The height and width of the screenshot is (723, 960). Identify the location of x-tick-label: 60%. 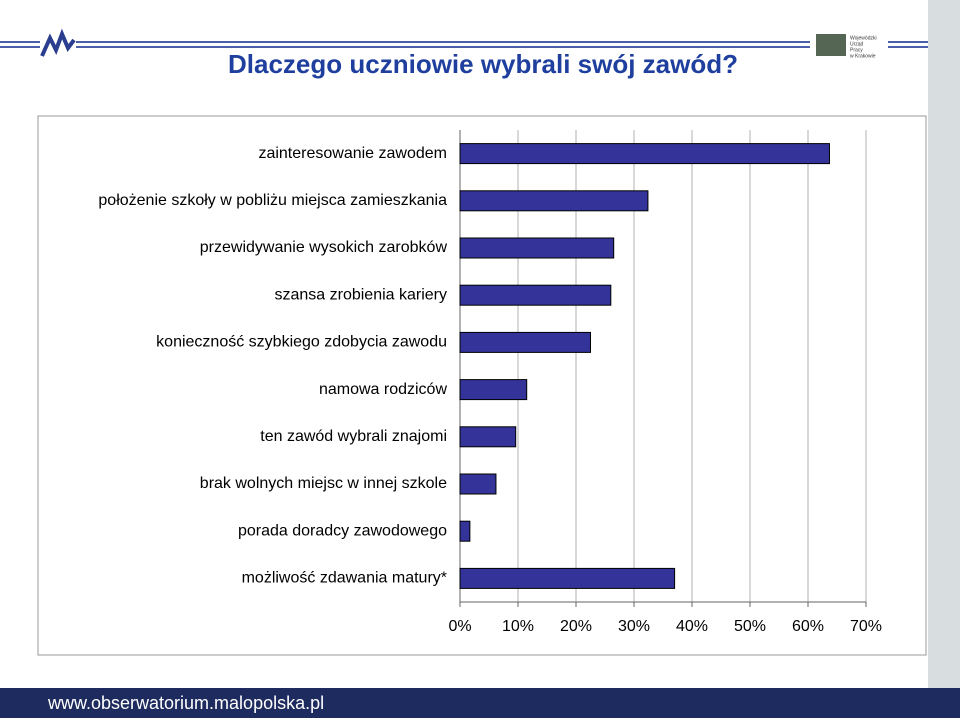
(808, 626).